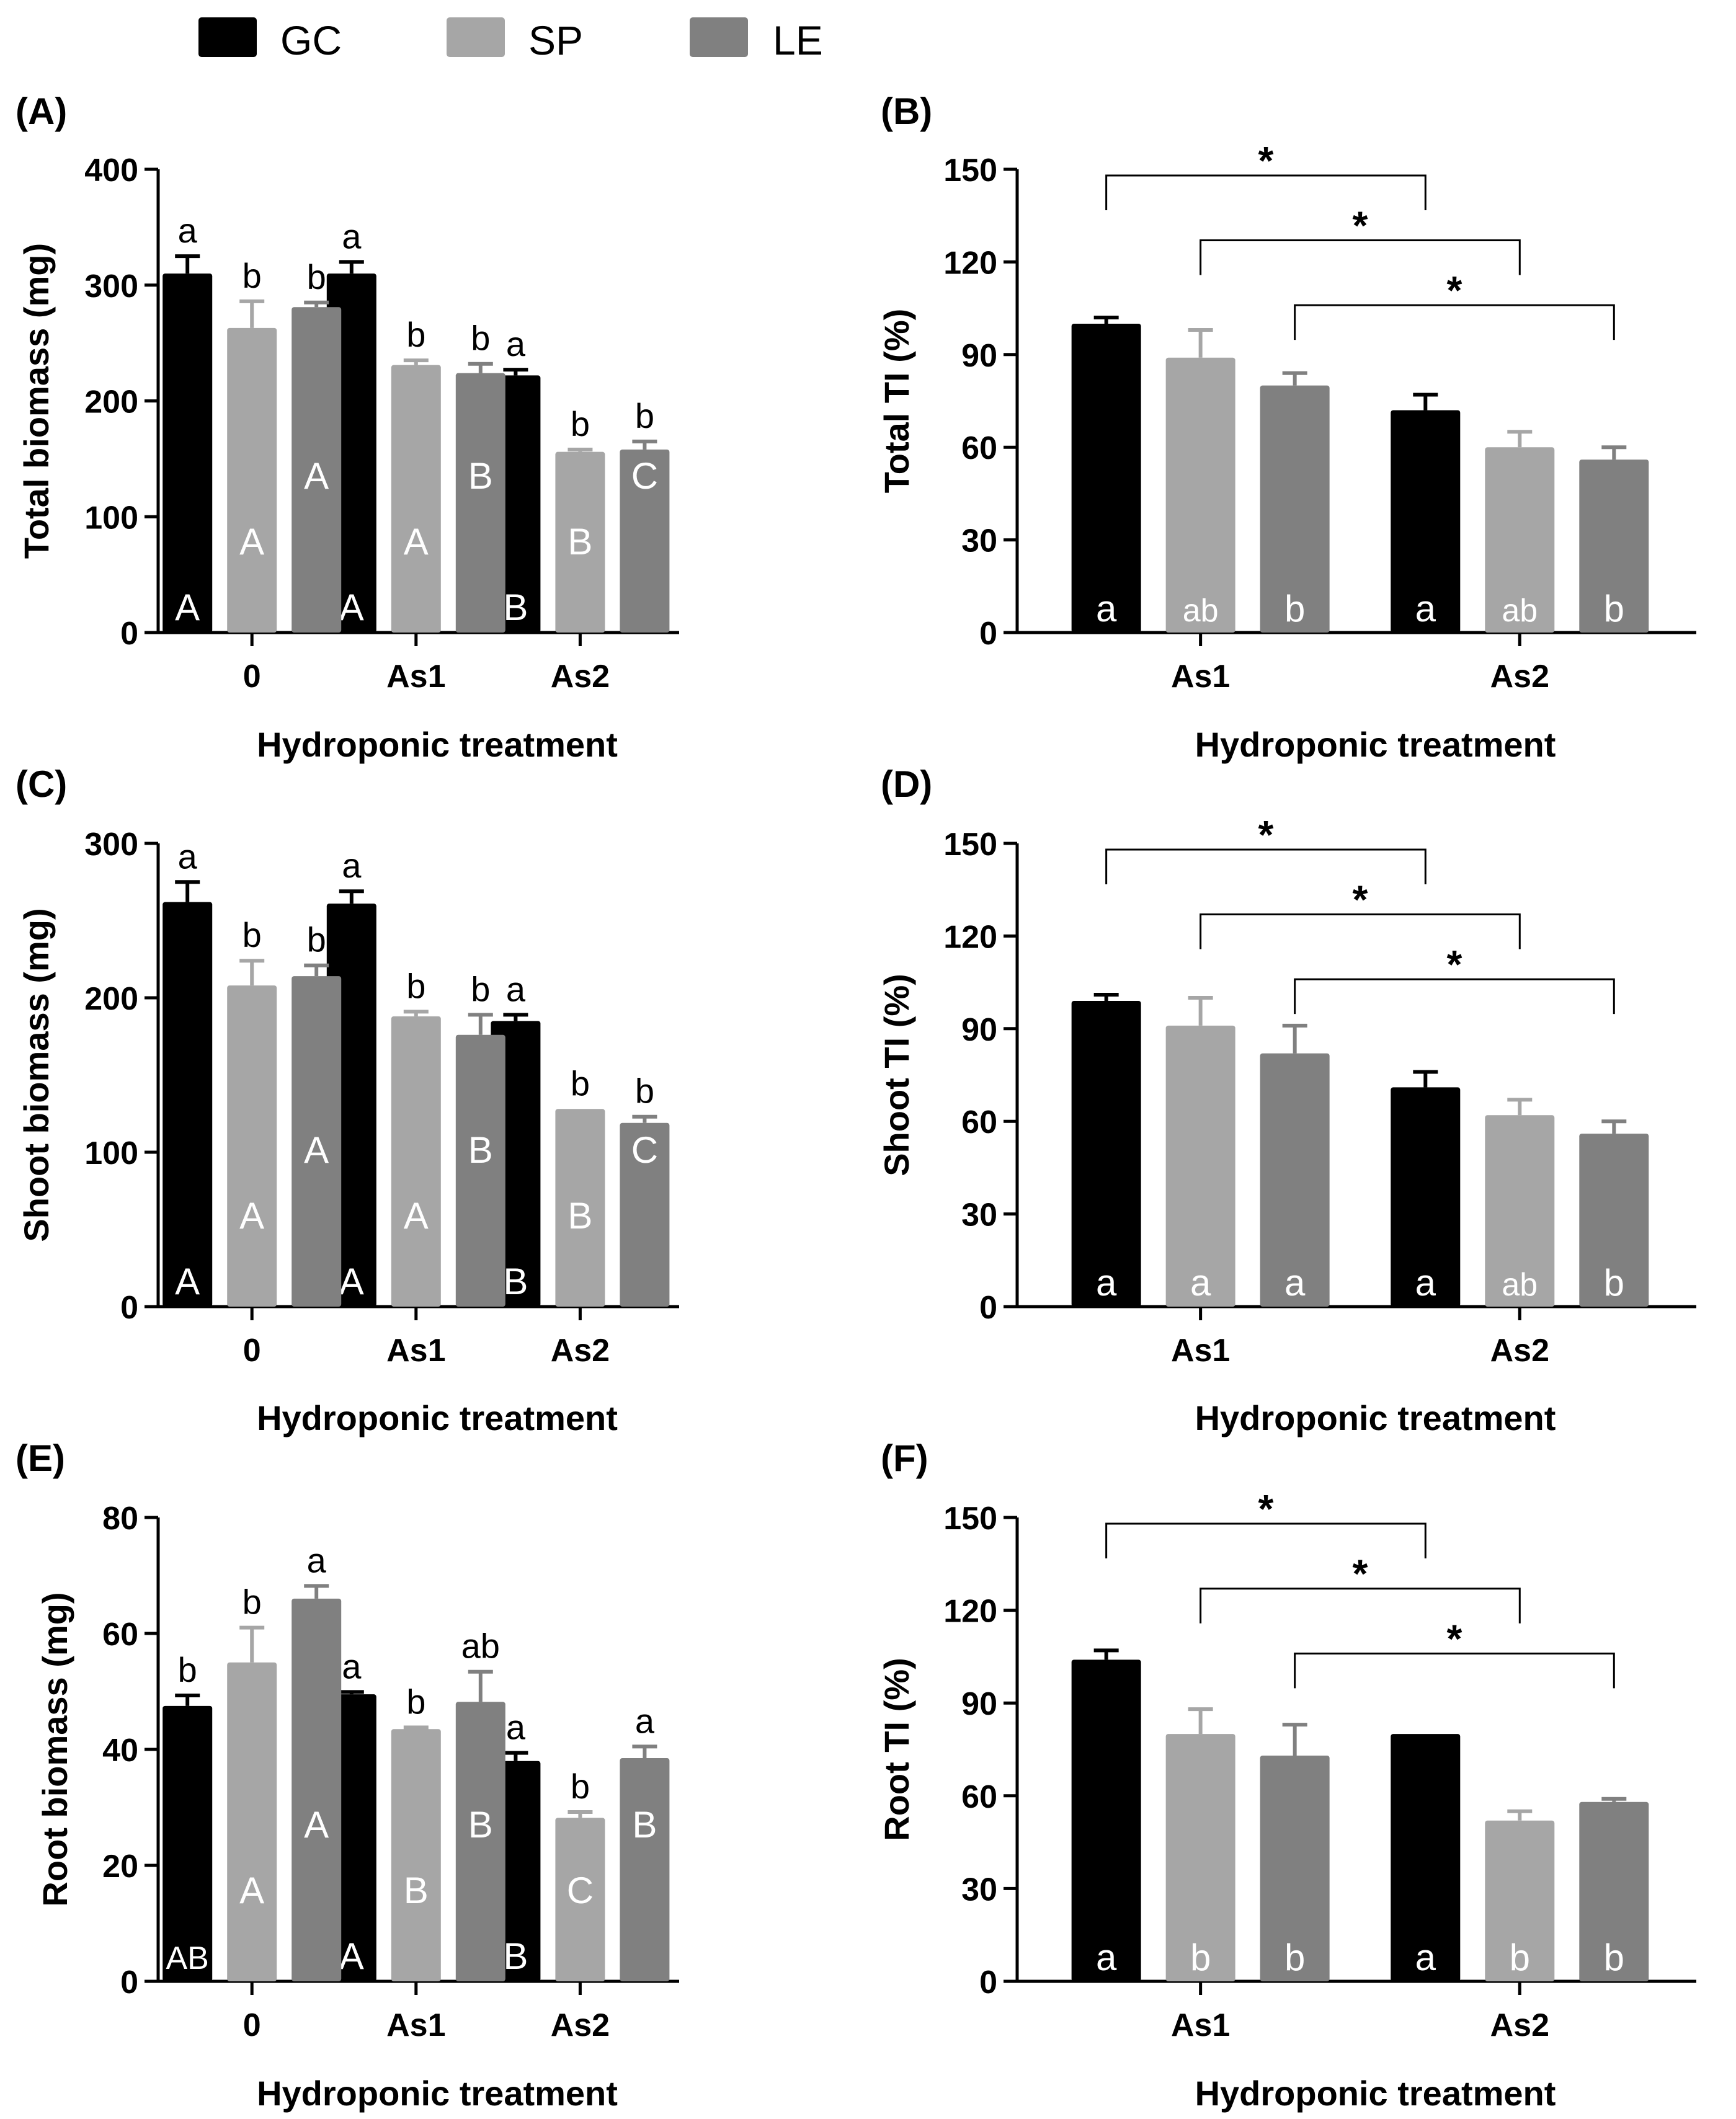 The height and width of the screenshot is (2119, 1736). What do you see at coordinates (906, 784) in the screenshot?
I see `panel-title: (D)` at bounding box center [906, 784].